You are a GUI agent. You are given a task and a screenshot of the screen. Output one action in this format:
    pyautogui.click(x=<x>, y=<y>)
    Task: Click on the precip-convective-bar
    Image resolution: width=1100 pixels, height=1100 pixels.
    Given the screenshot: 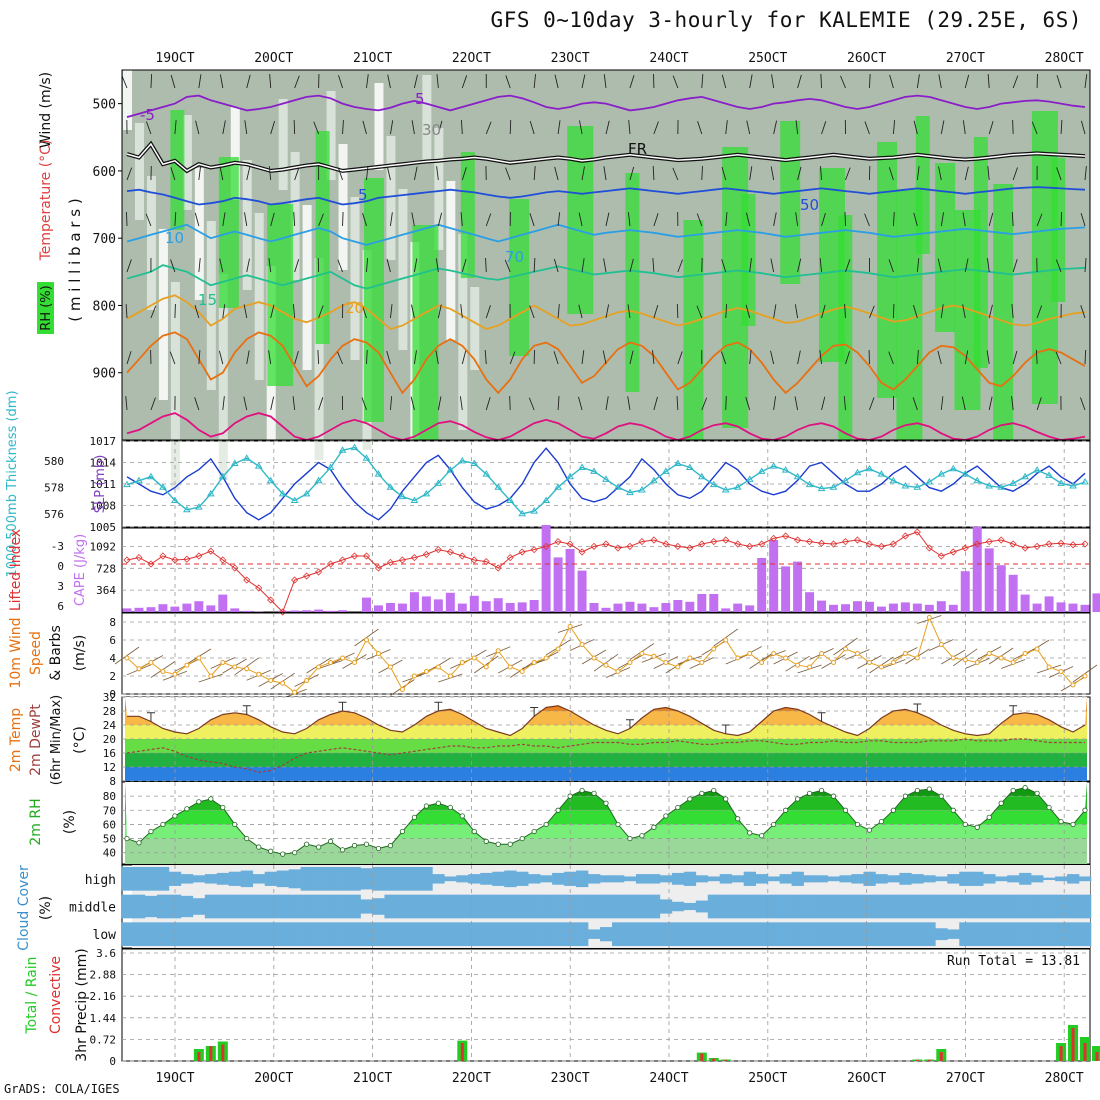 What is the action you would take?
    pyautogui.click(x=917, y=1060)
    